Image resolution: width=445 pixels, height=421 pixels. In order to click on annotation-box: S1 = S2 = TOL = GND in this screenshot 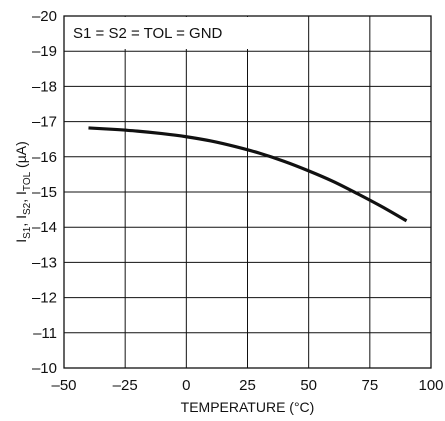, I will do `click(163, 33)`.